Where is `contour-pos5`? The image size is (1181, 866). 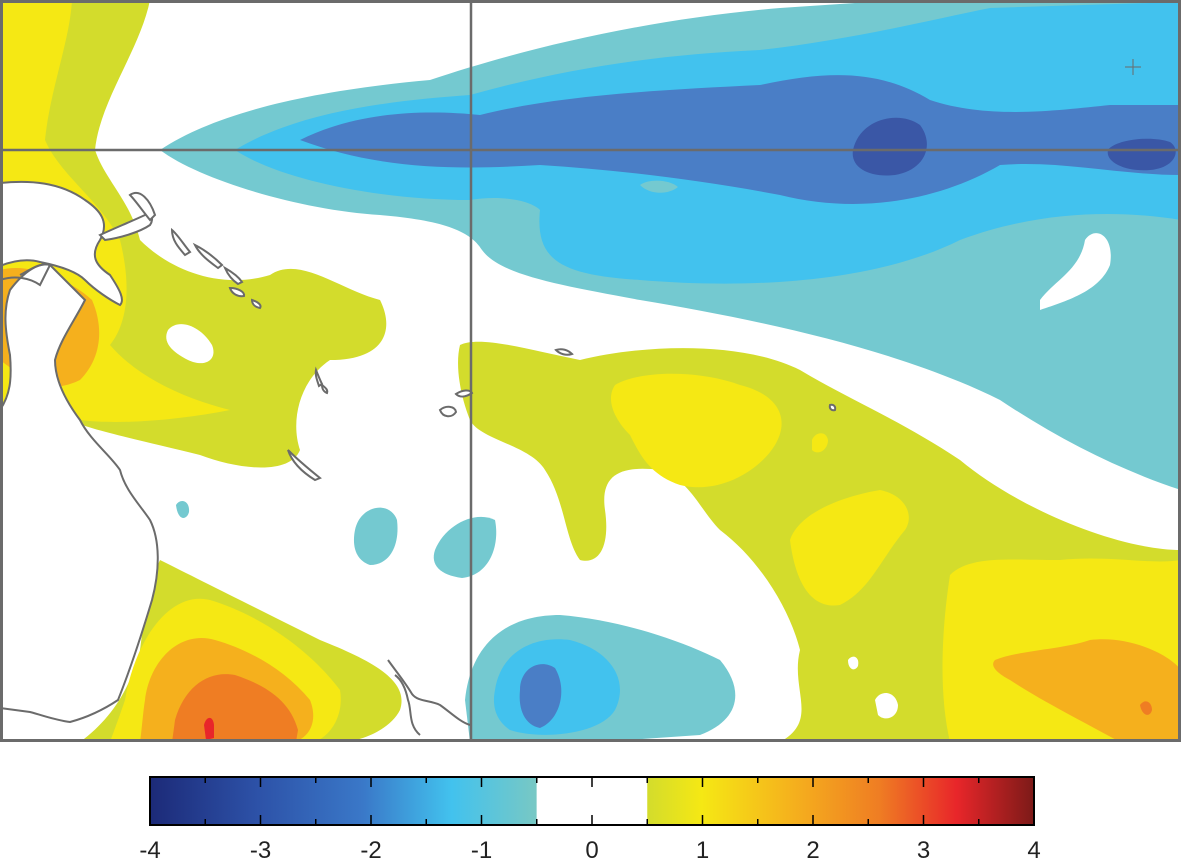 contour-pos5 is located at coordinates (209, 728).